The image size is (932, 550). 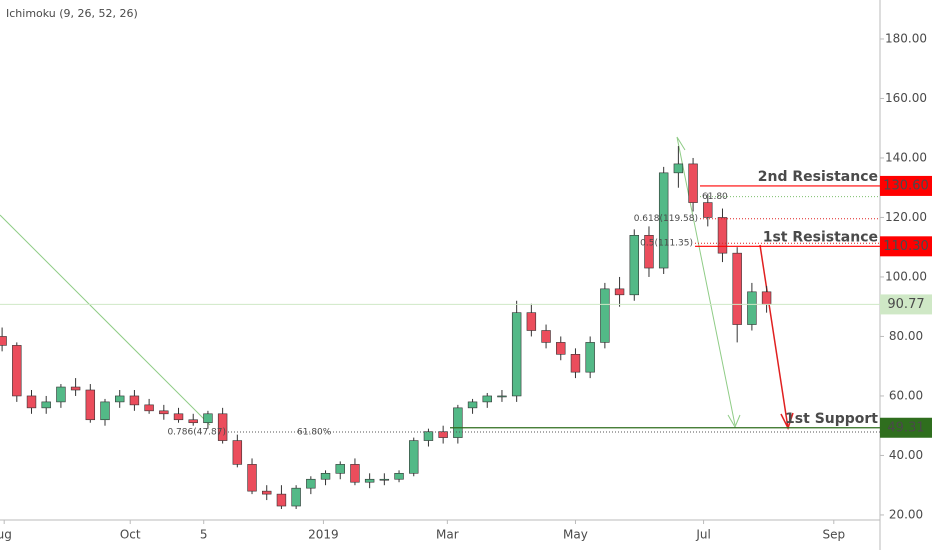 I want to click on fib-label: 0.786(47.87), so click(x=196, y=433).